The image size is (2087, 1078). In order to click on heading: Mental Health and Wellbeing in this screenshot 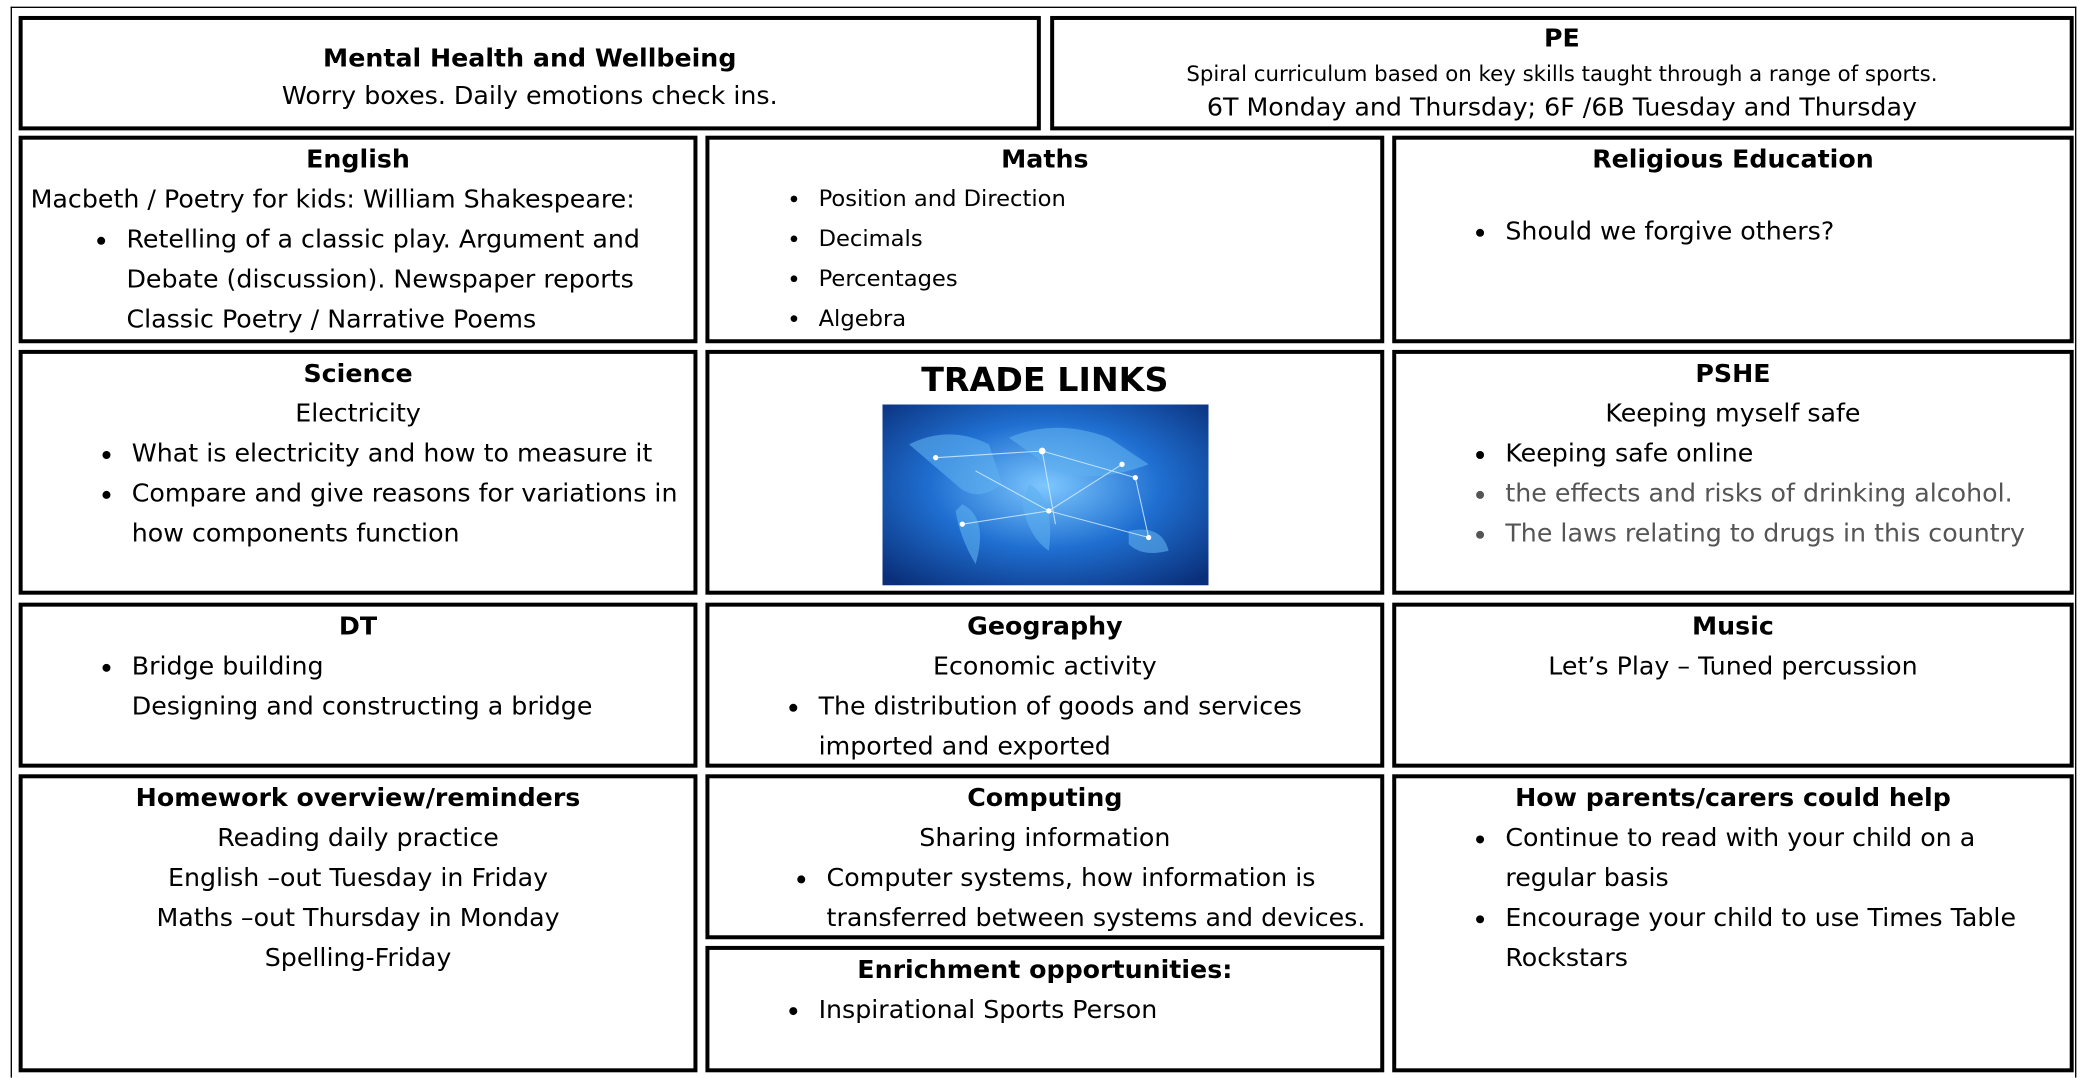, I will do `click(530, 58)`.